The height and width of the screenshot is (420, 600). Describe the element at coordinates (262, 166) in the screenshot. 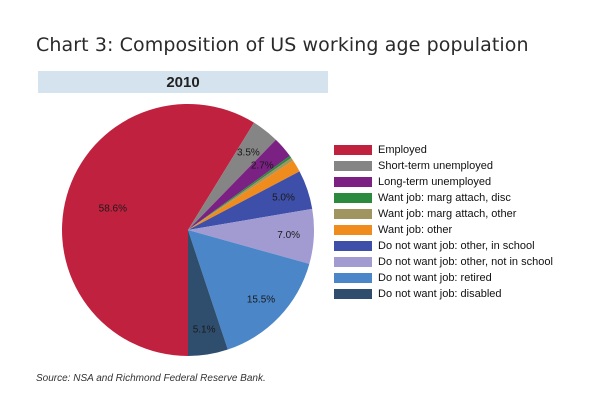

I see `slice-label-2: 2.7%` at that location.